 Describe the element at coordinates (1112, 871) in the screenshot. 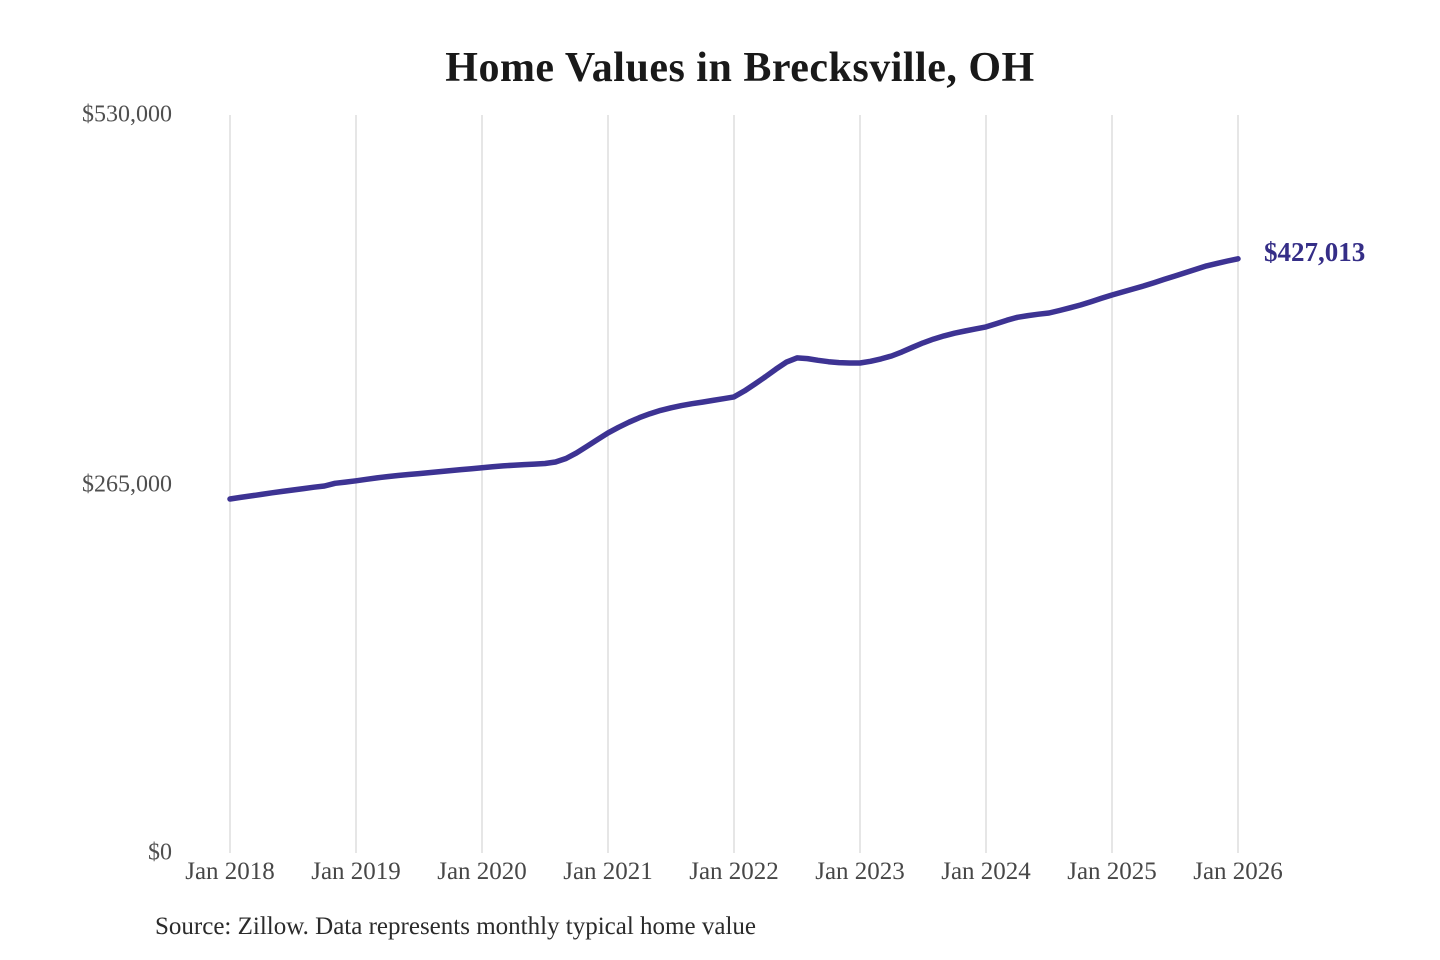

I see `x-axis-label: Jan 2025` at that location.